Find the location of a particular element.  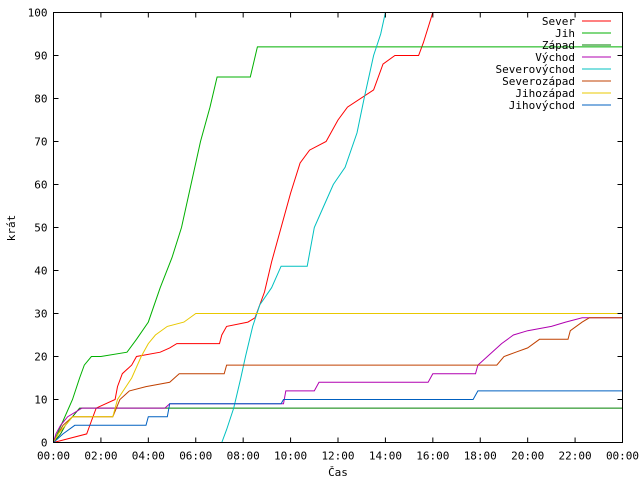

legend-label: Východ is located at coordinates (555, 57).